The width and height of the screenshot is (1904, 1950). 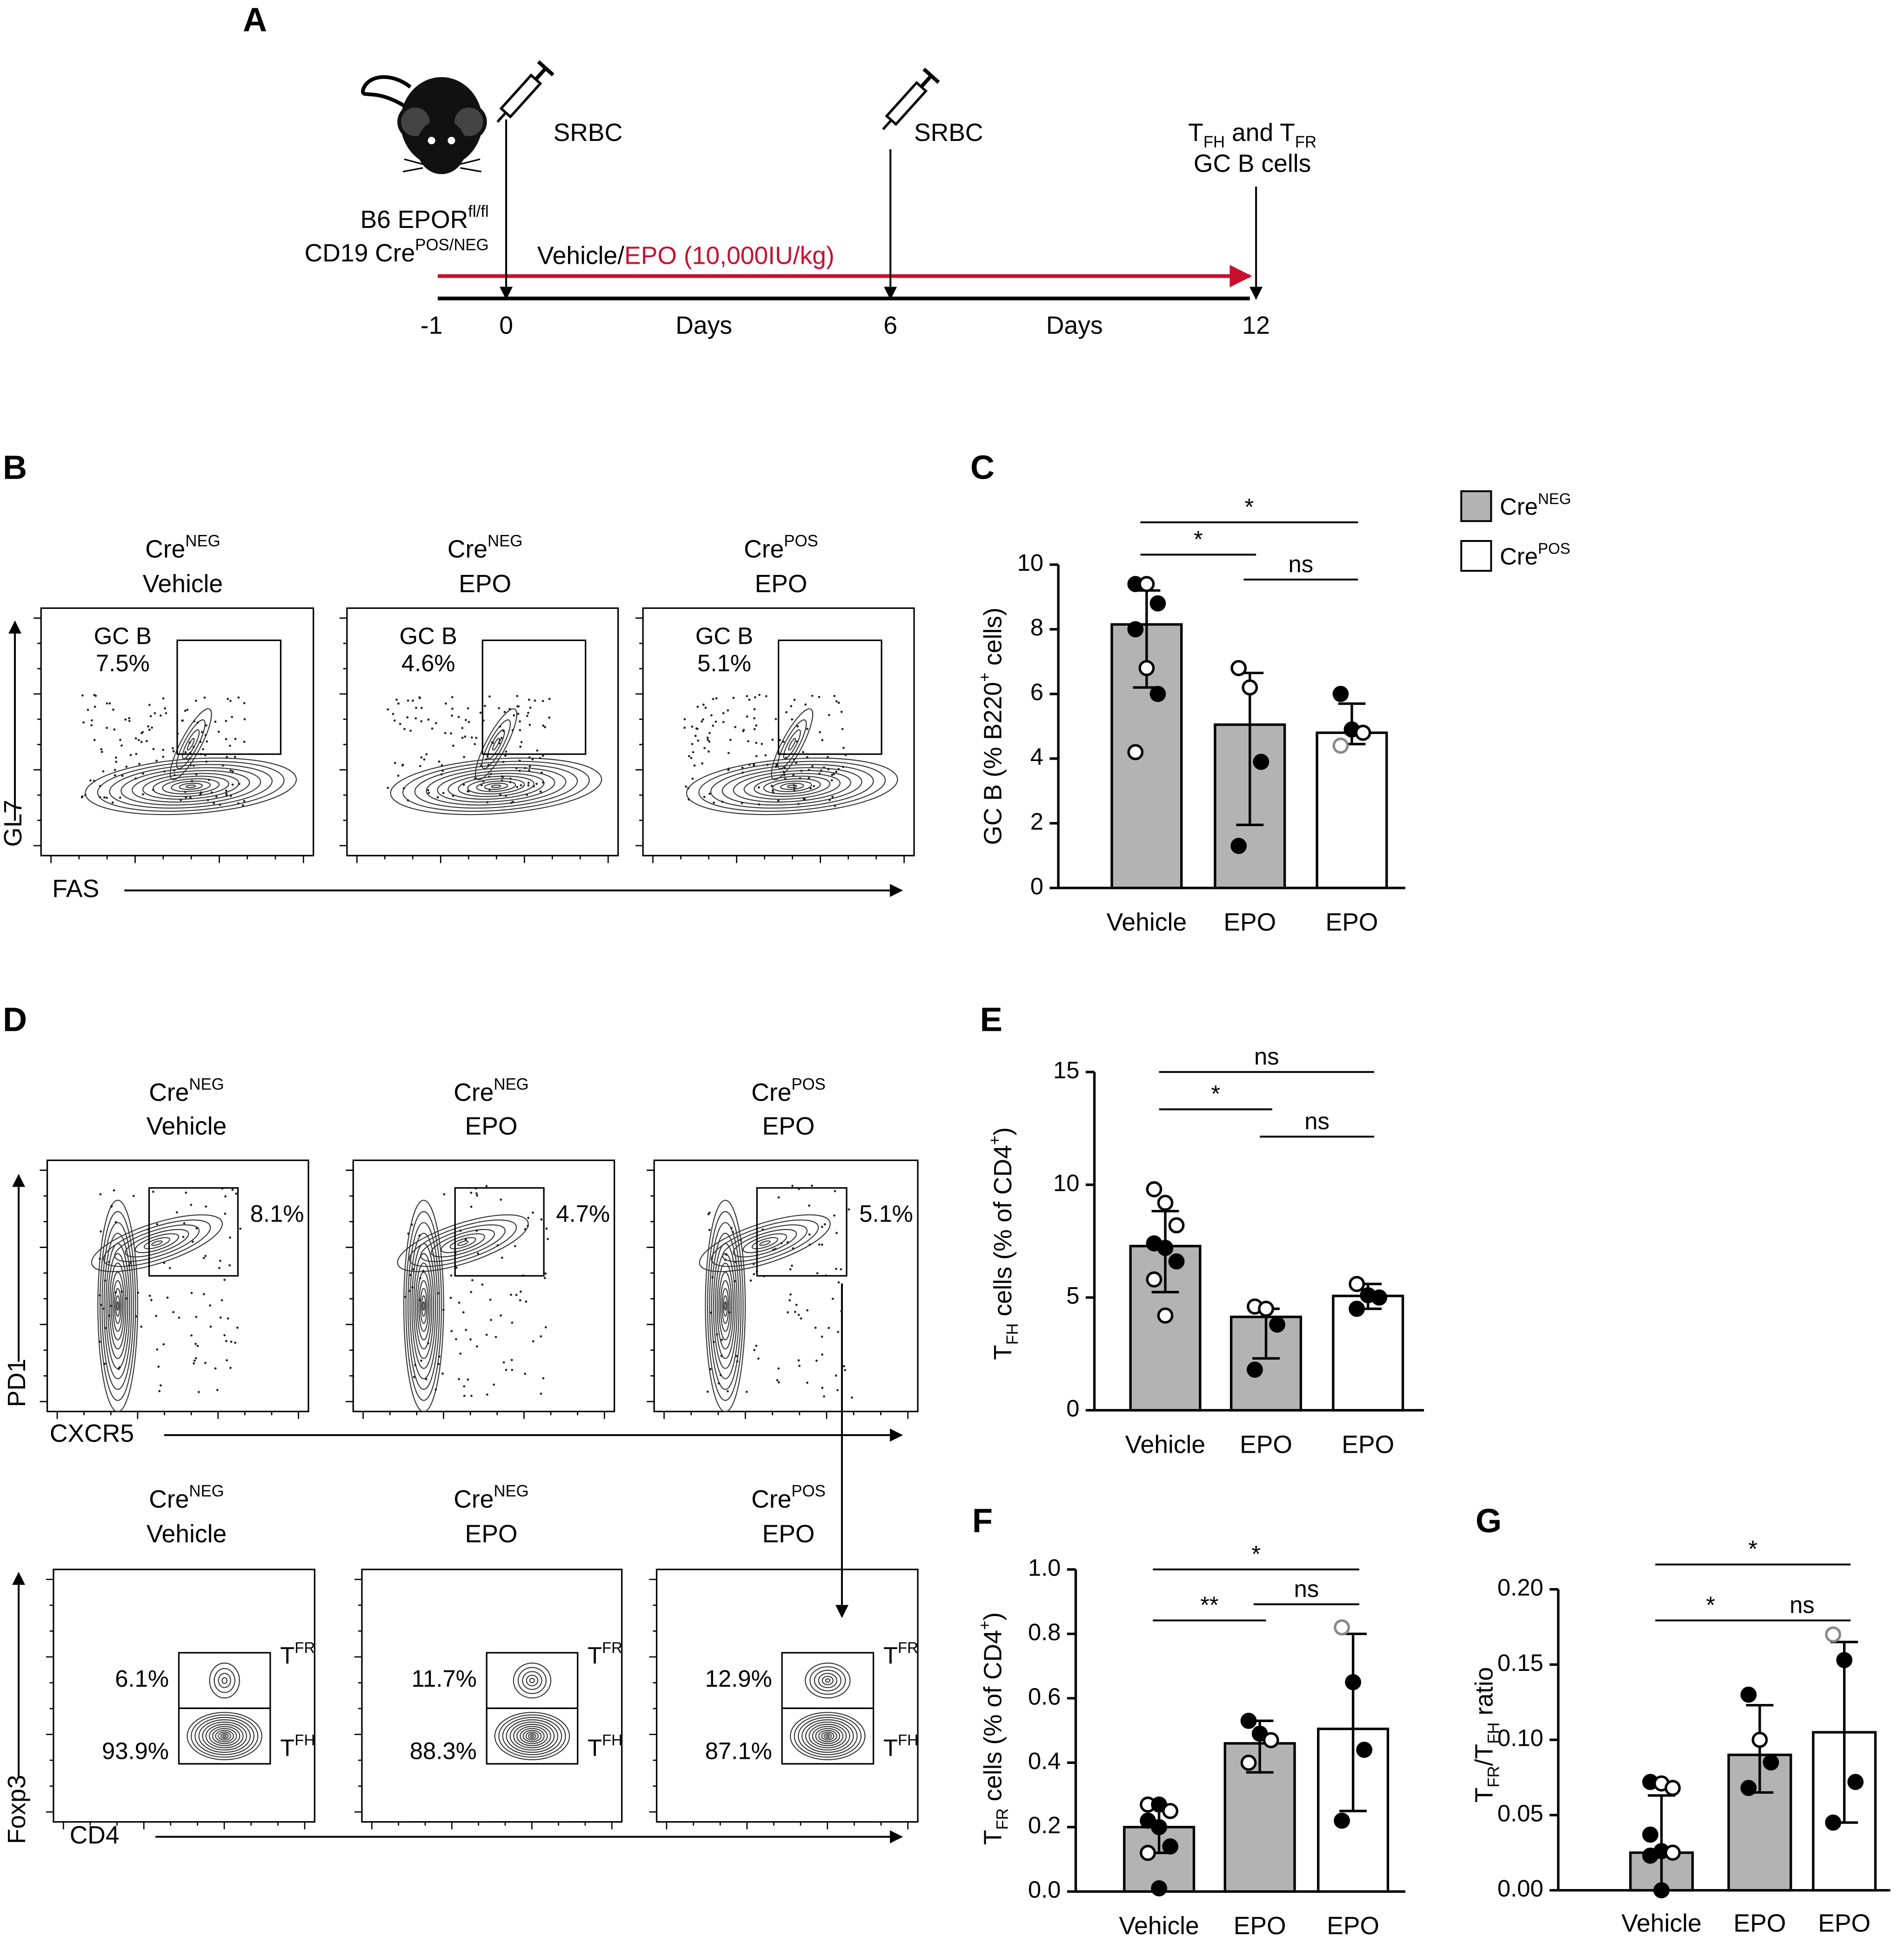 I want to click on gate-percent: 87.1%, so click(x=739, y=1750).